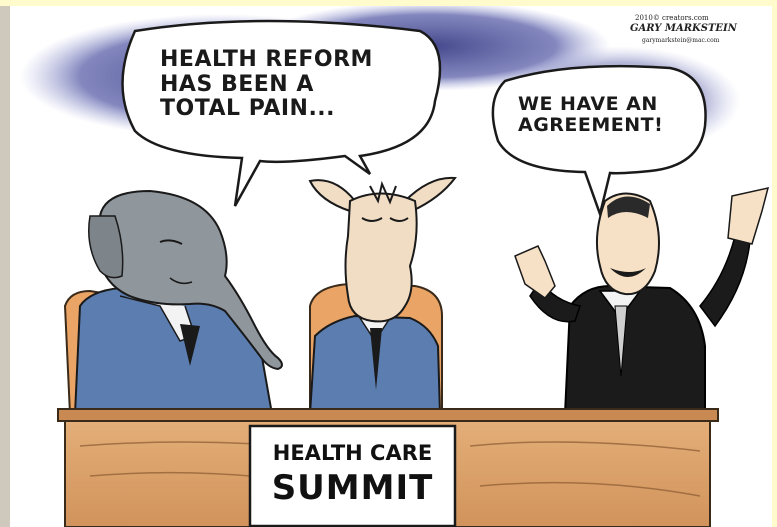  I want to click on cheering-figure, so click(642, 301).